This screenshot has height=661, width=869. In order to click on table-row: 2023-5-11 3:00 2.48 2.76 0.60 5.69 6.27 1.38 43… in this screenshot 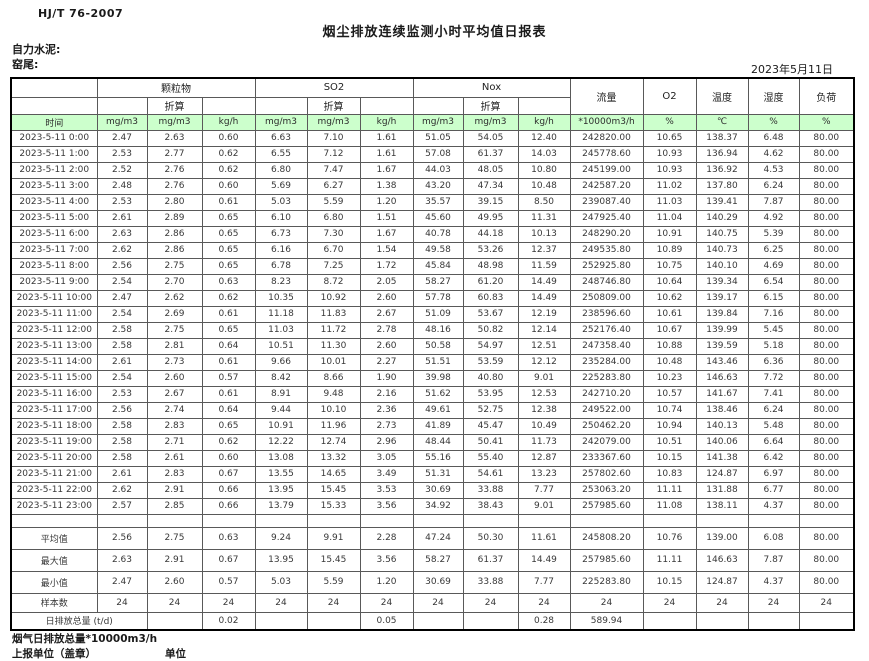, I will do `click(432, 186)`.